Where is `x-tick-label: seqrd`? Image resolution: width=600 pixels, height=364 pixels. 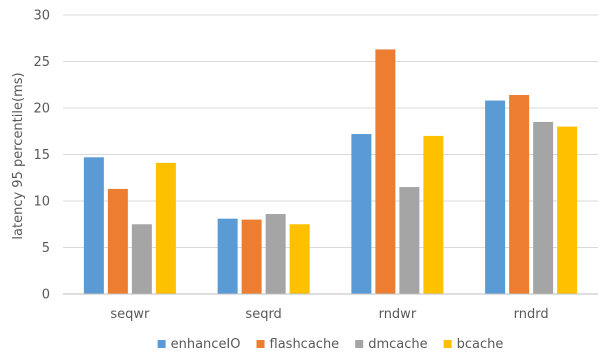
x-tick-label: seqrd is located at coordinates (263, 314).